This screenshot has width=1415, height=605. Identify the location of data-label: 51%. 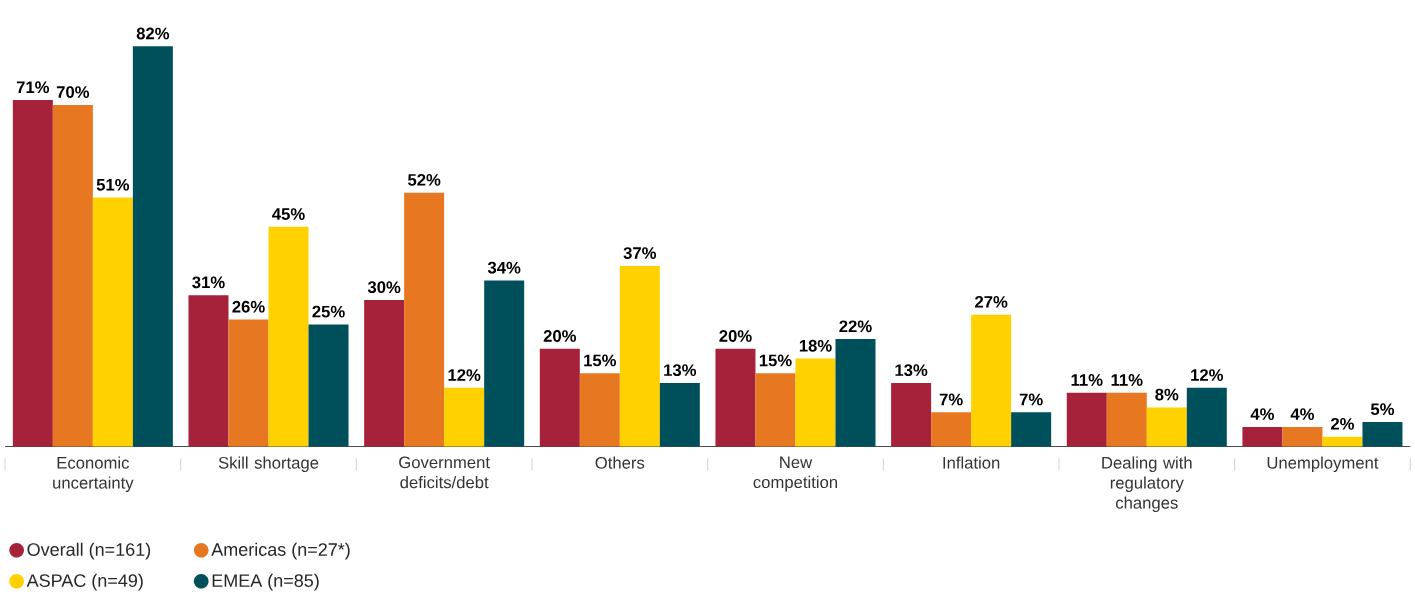
(113, 184).